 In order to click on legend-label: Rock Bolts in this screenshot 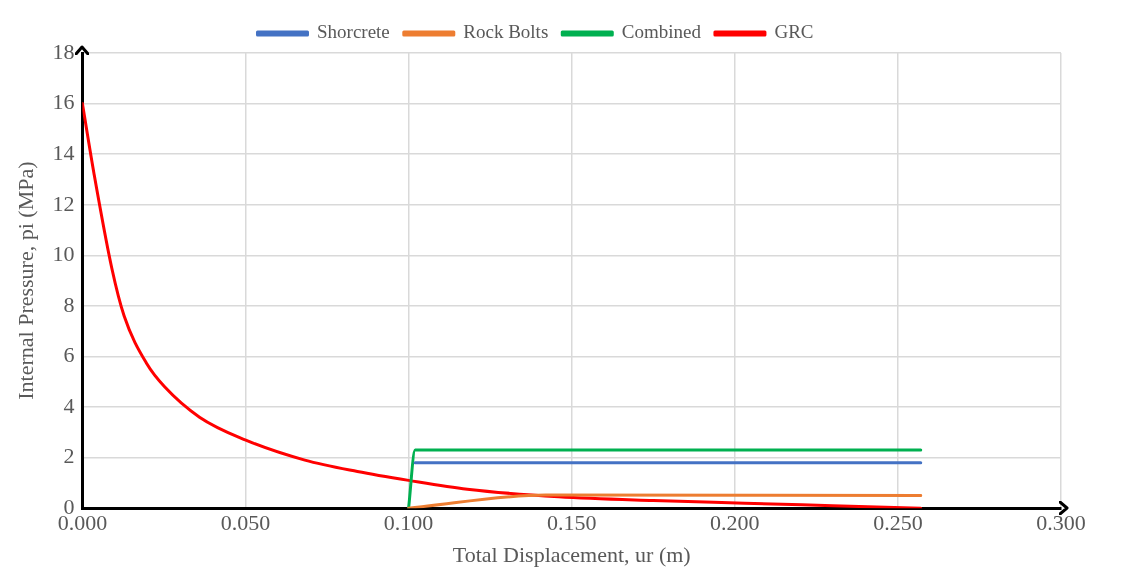, I will do `click(506, 32)`.